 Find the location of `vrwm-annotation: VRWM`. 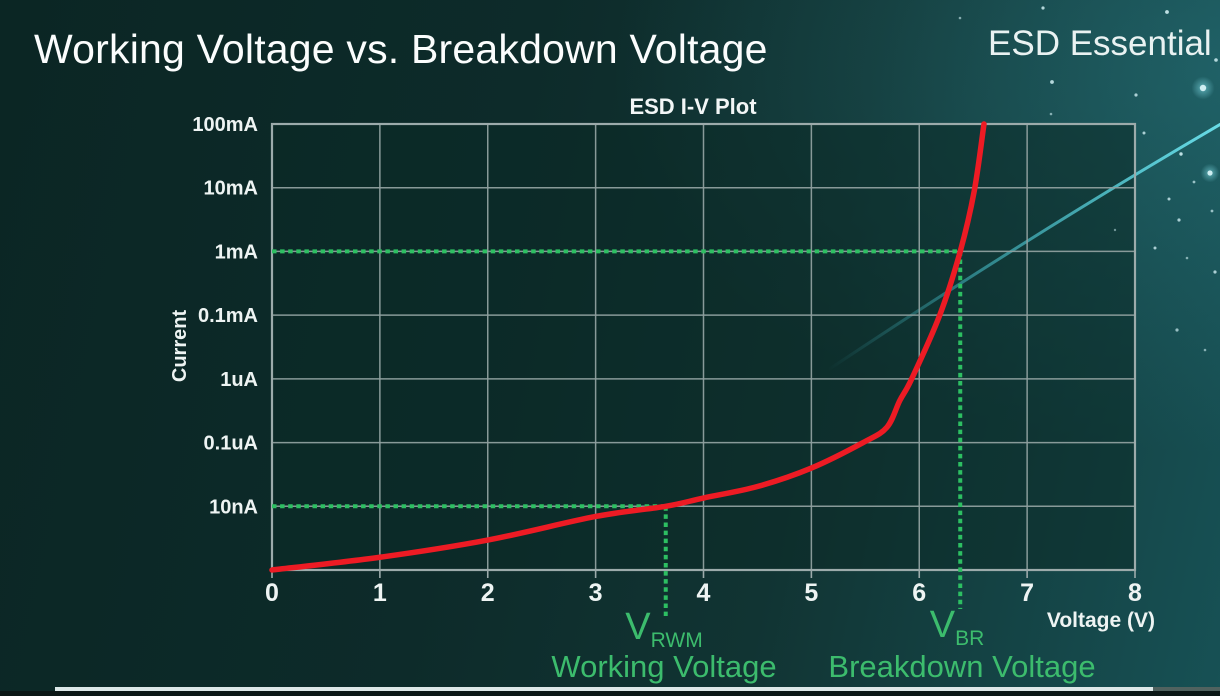

vrwm-annotation: VRWM is located at coordinates (664, 629).